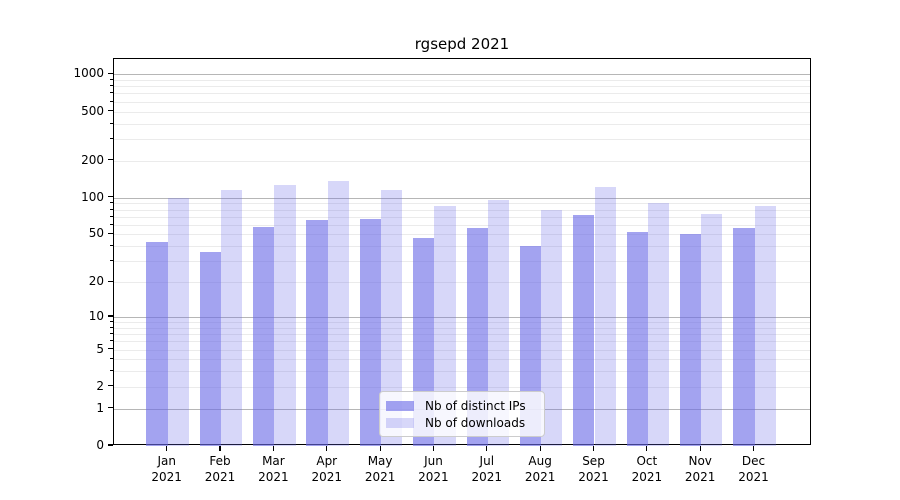 This screenshot has width=900, height=500. Describe the element at coordinates (753, 469) in the screenshot. I see `x-tick-label: Dec 2021` at that location.